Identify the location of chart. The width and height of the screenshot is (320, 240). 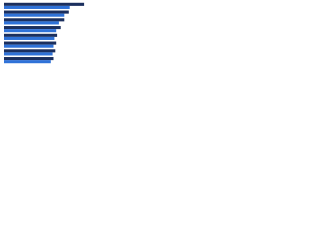
(44, 33).